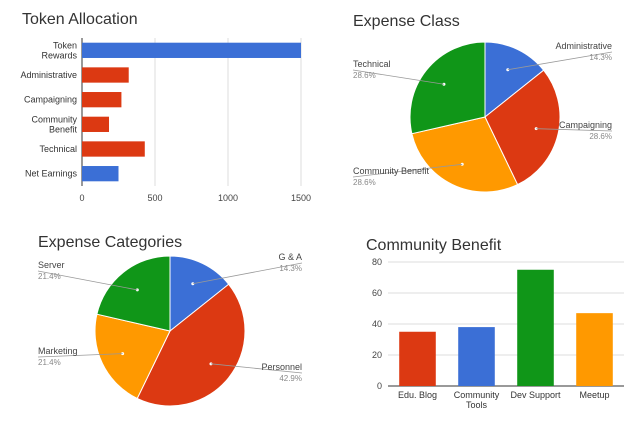 The height and width of the screenshot is (426, 640). Describe the element at coordinates (154, 198) in the screenshot. I see `x-tick-label: 500` at that location.